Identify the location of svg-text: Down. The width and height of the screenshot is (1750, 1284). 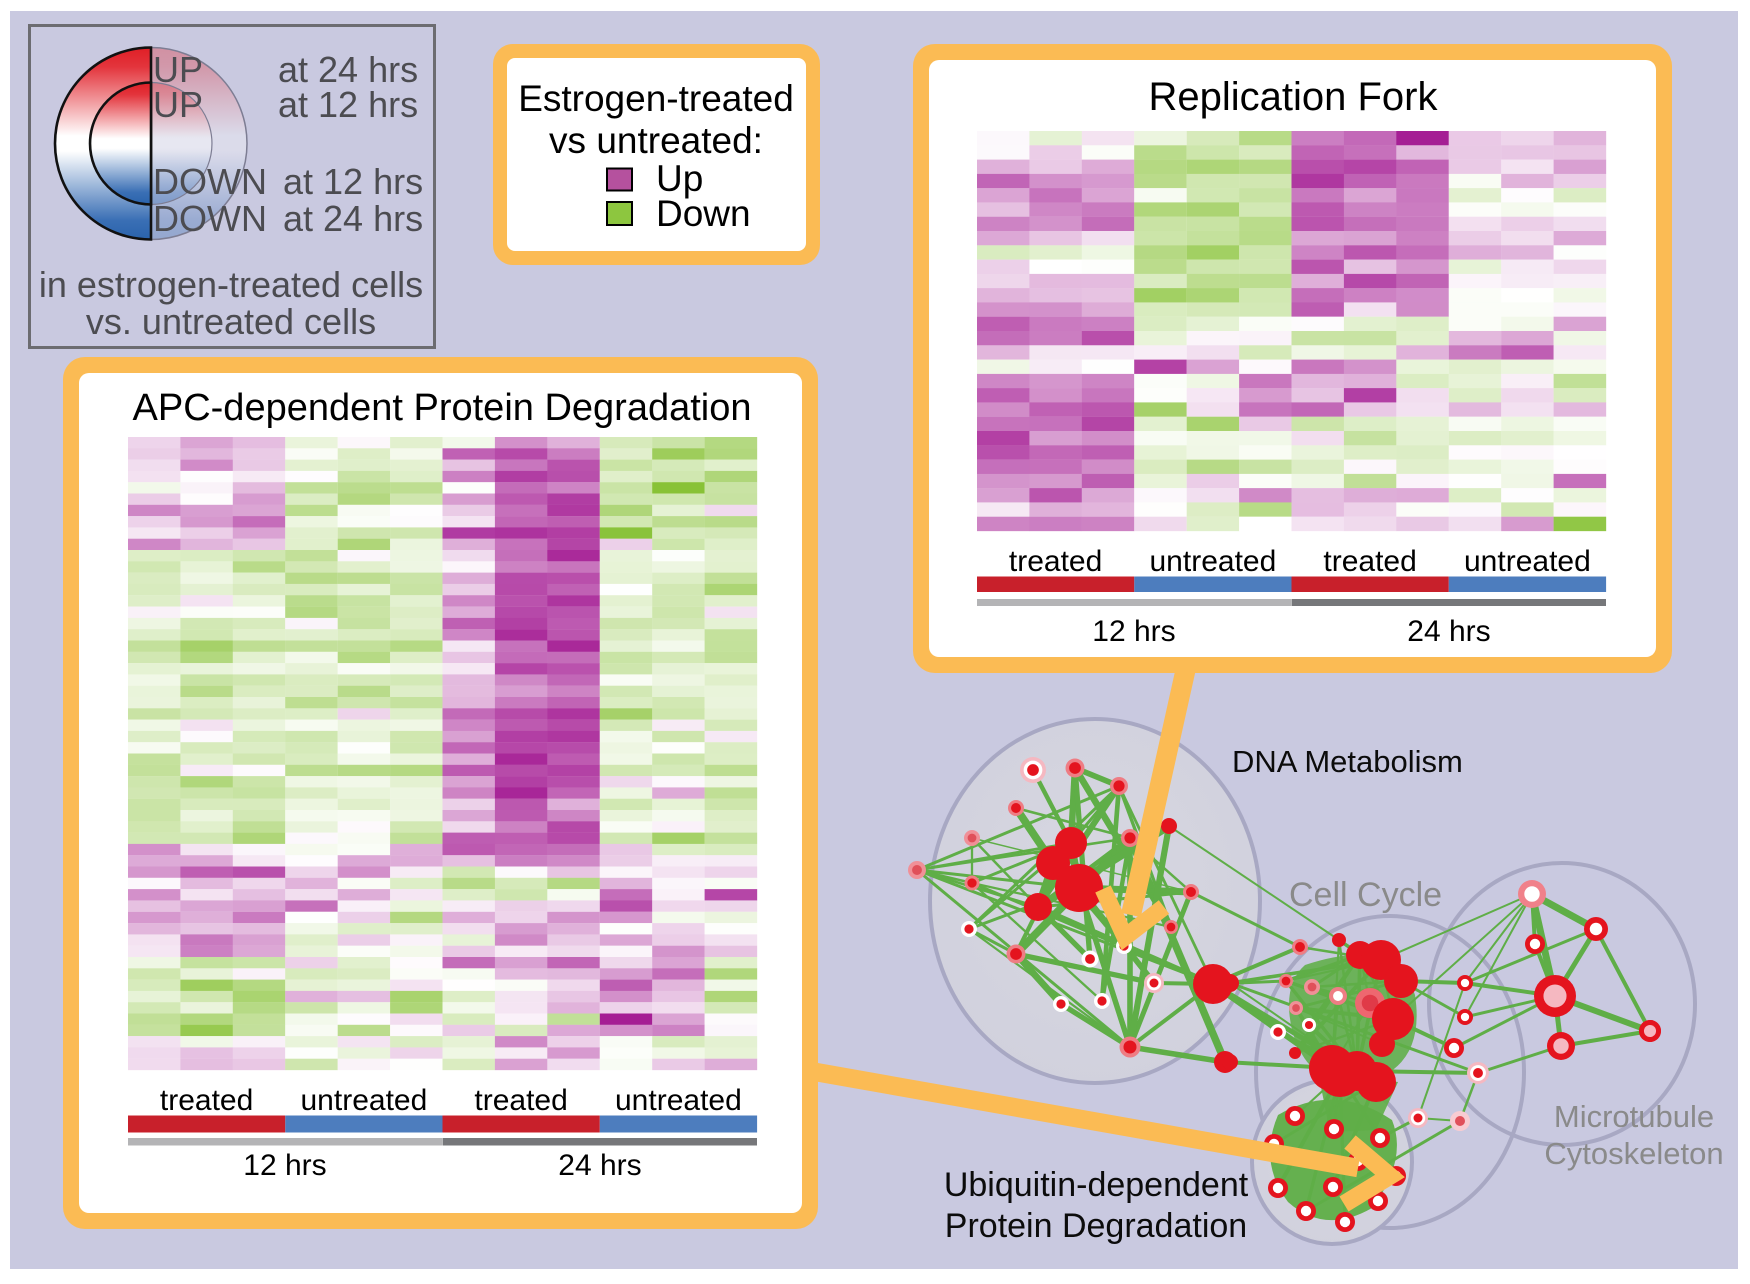
(703, 213).